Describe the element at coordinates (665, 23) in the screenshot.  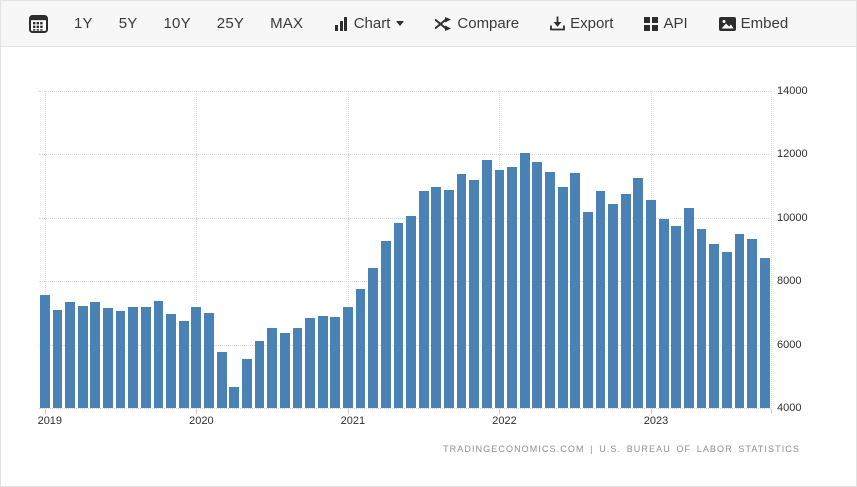
I see `api-button: API` at that location.